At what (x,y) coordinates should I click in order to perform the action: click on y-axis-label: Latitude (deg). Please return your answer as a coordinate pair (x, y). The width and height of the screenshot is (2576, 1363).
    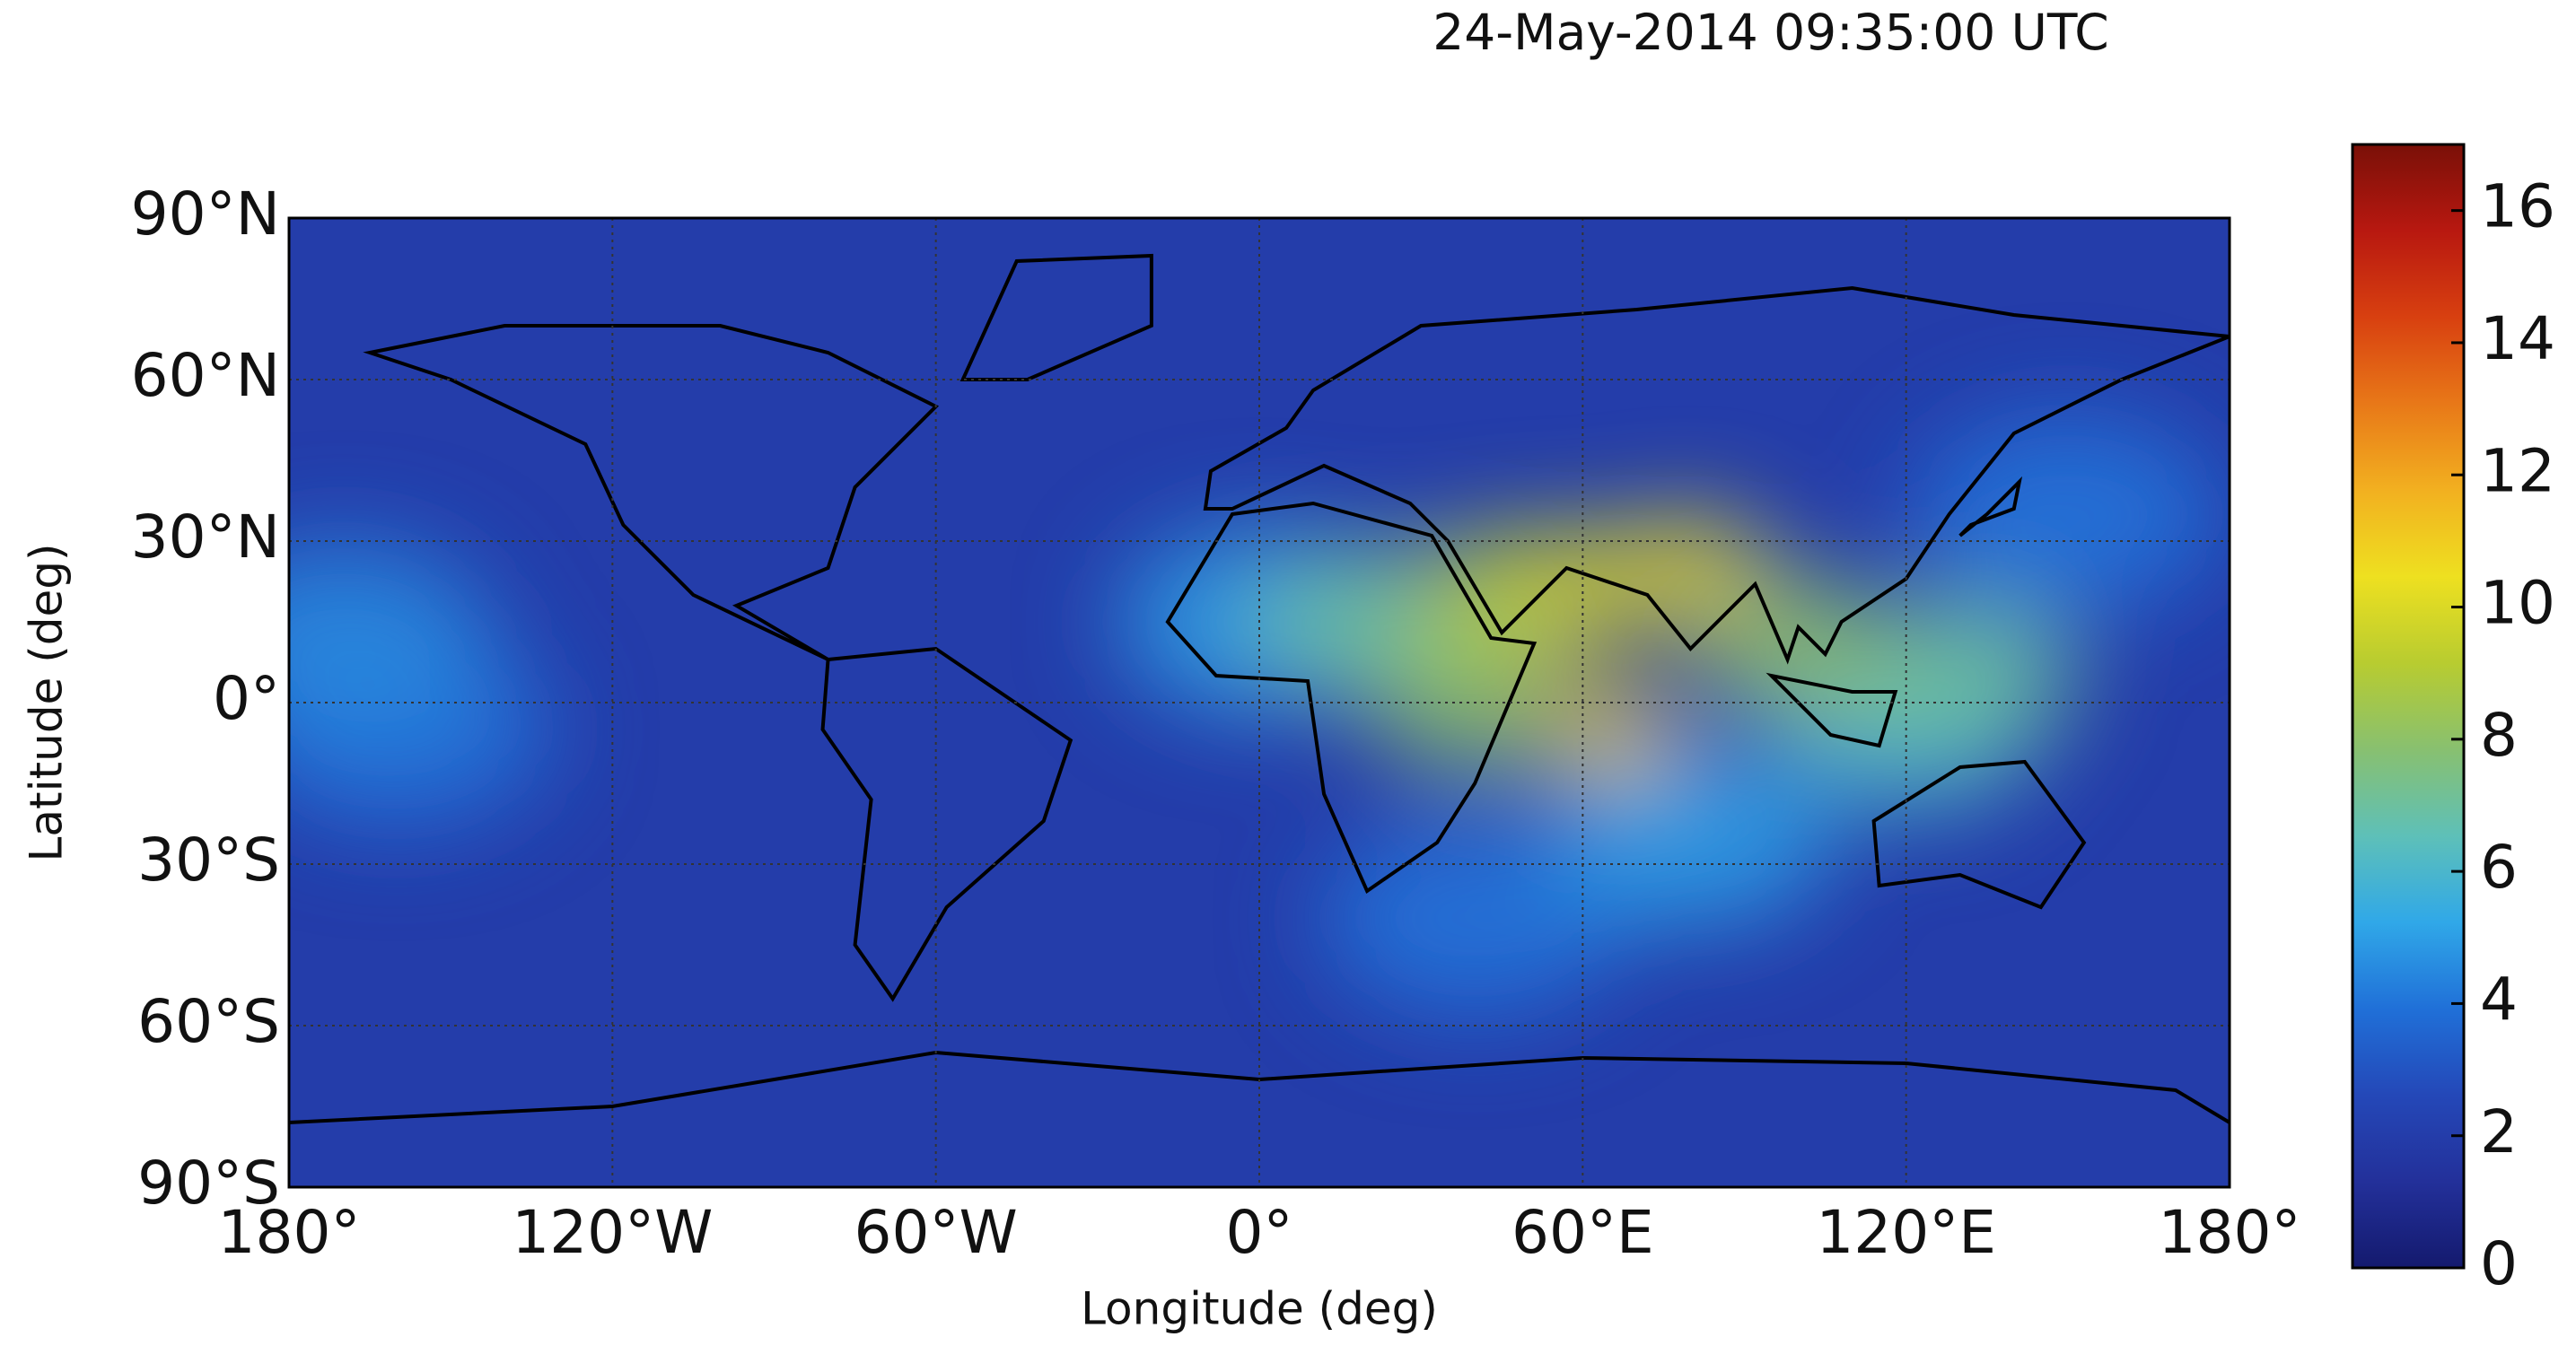
    Looking at the image, I should click on (47, 703).